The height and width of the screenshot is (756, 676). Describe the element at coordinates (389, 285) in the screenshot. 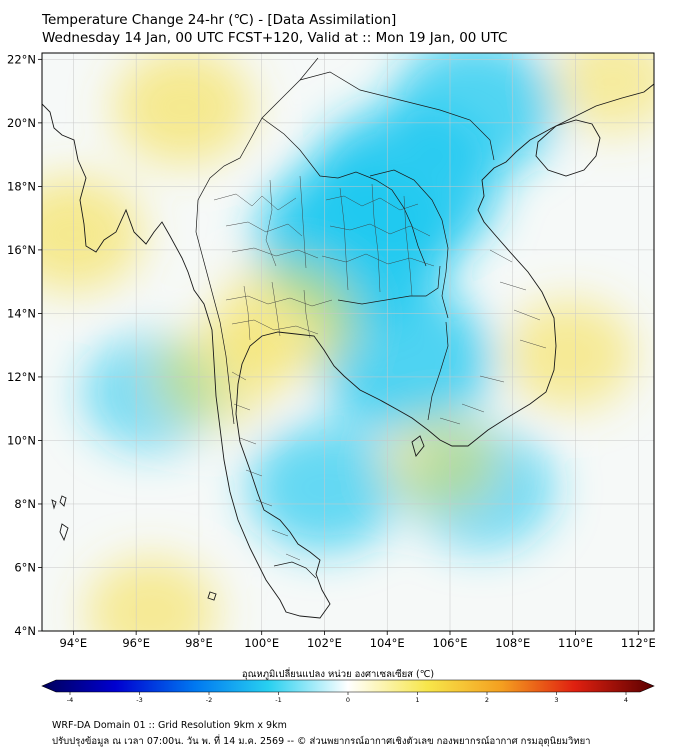

I see `thailand-cambodia-border` at that location.